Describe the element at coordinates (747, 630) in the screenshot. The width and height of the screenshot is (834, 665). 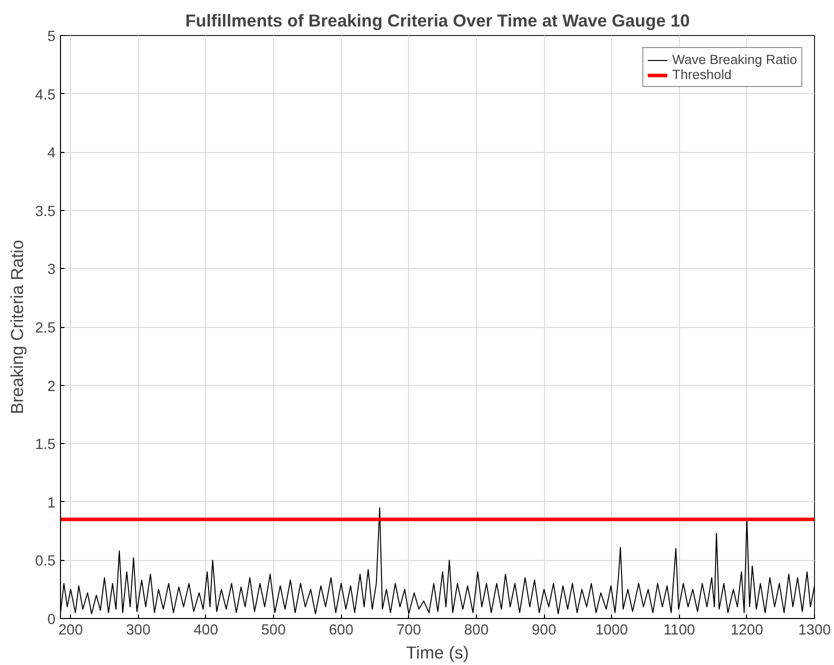
I see `x-tick-label: 1200` at that location.